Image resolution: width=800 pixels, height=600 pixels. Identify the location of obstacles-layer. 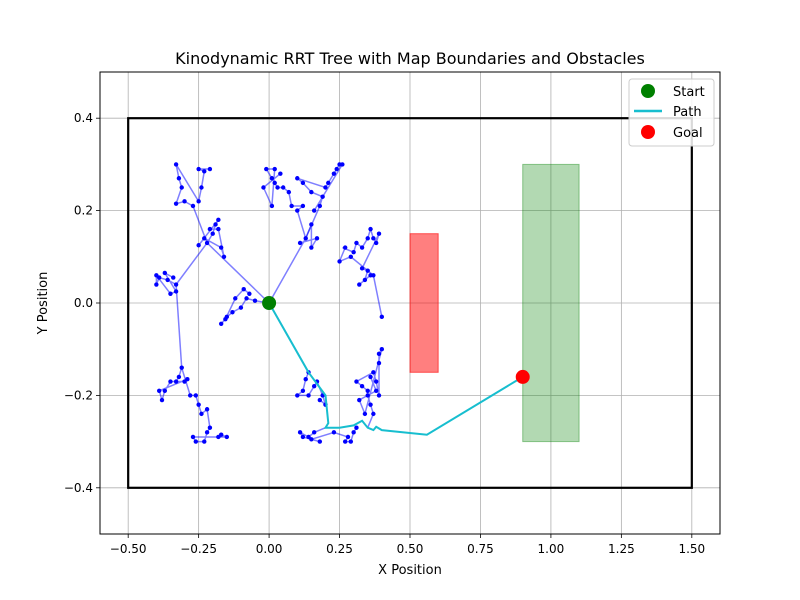
(494, 303).